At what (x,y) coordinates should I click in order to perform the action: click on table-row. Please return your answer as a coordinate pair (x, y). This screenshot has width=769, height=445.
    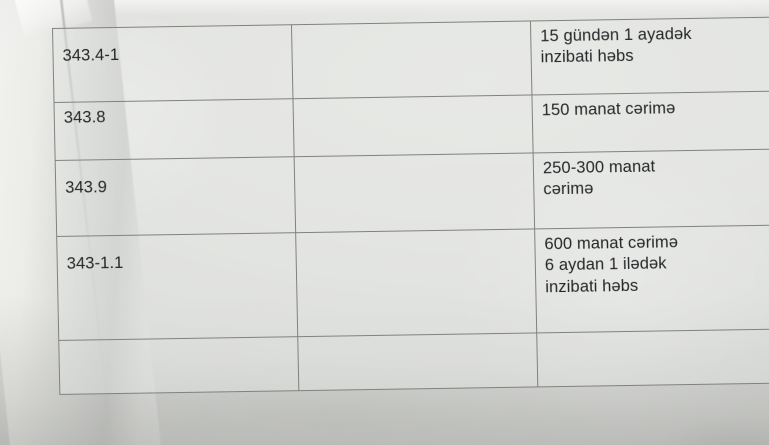
    Looking at the image, I should click on (413, 362).